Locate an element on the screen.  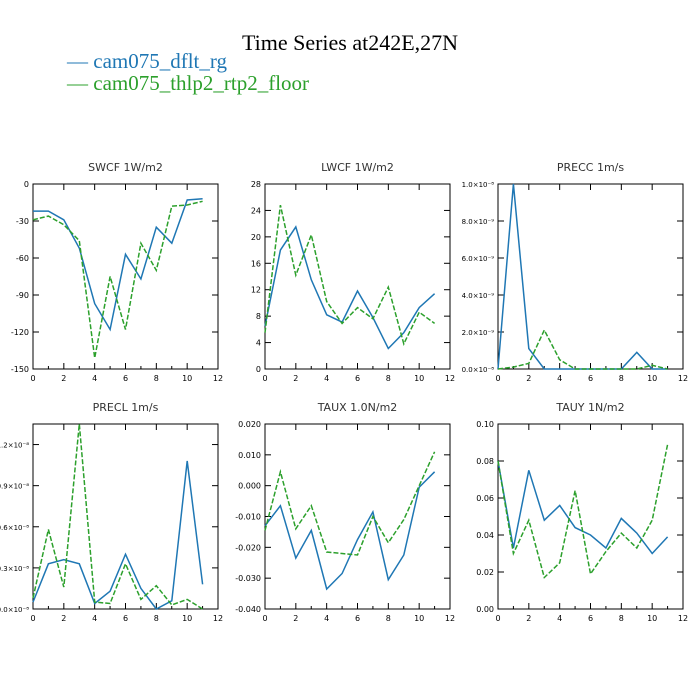
y-tick-label: 0 is located at coordinates (258, 369).